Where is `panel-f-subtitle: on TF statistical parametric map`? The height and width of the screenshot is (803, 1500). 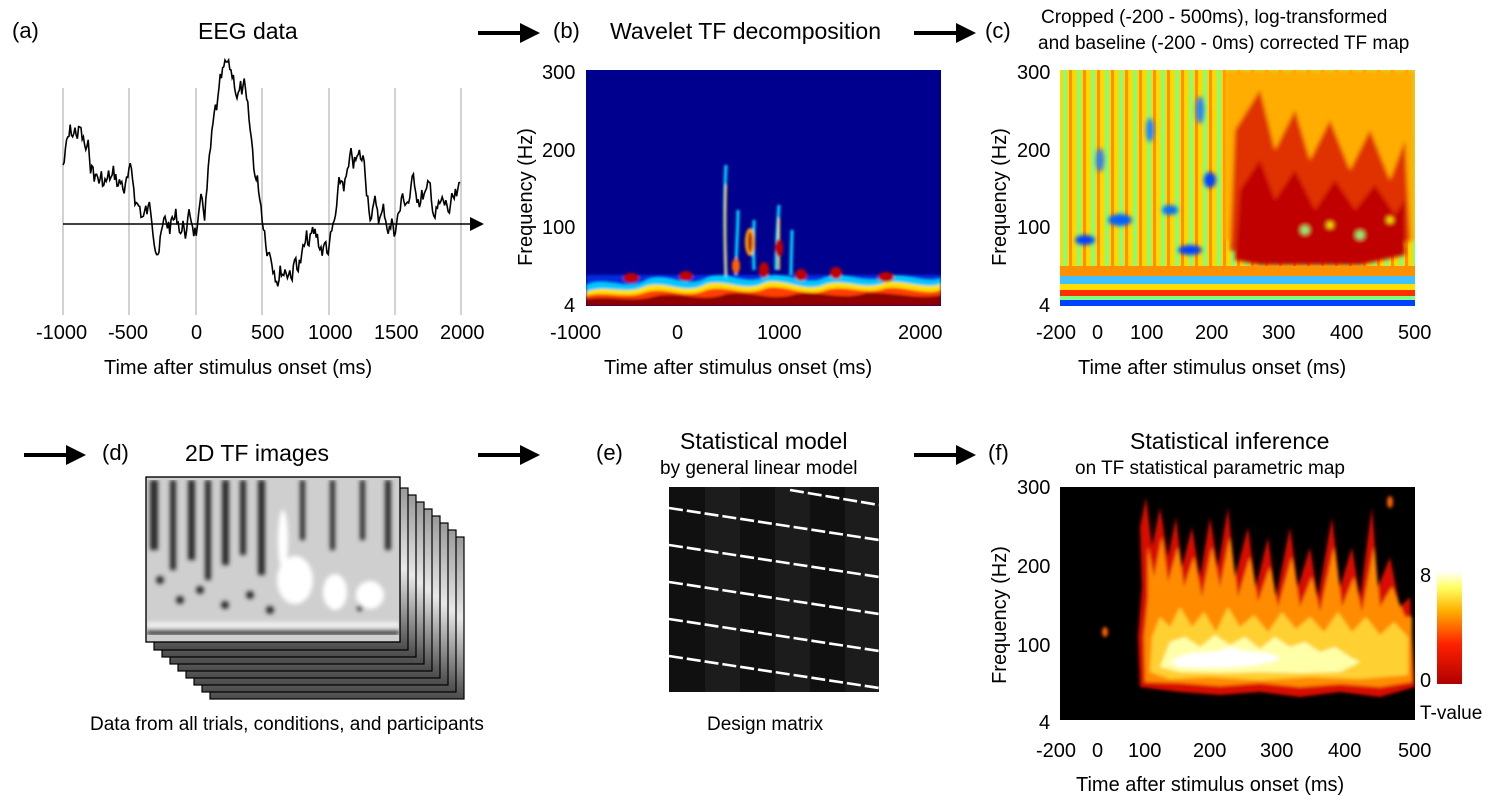
panel-f-subtitle: on TF statistical parametric map is located at coordinates (1210, 468).